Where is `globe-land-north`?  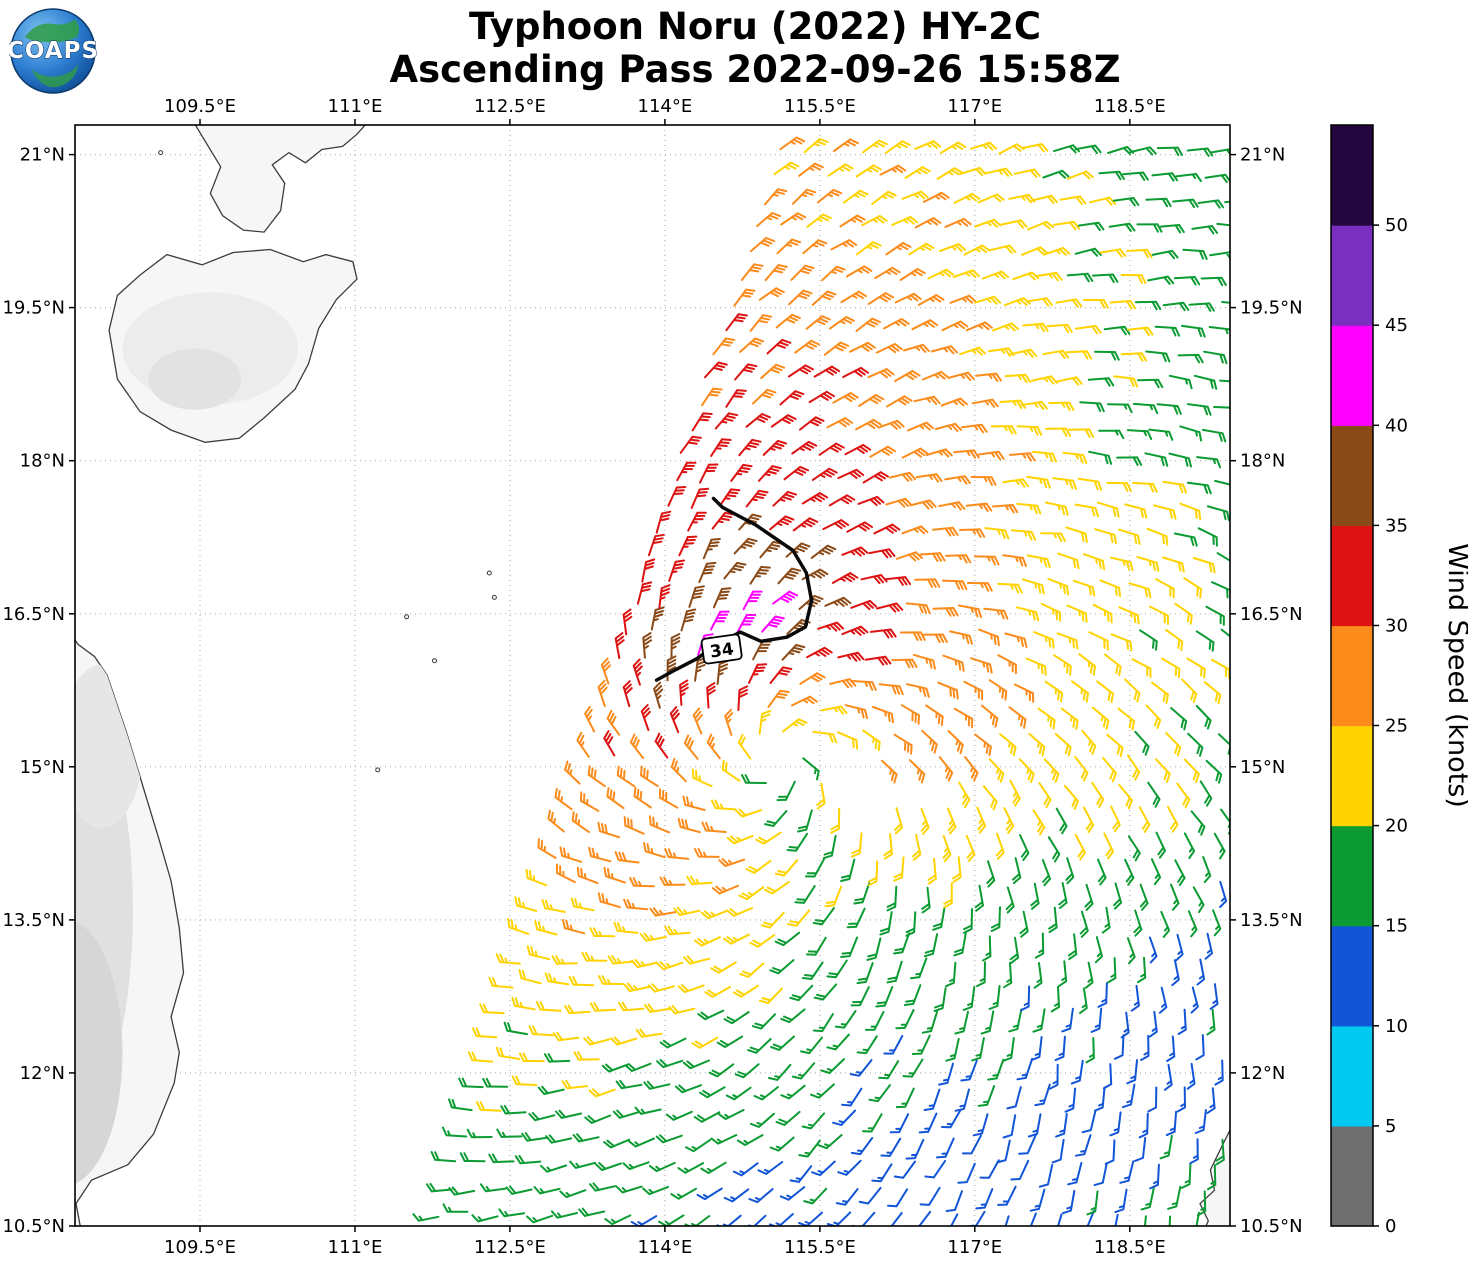
globe-land-north is located at coordinates (52, 31).